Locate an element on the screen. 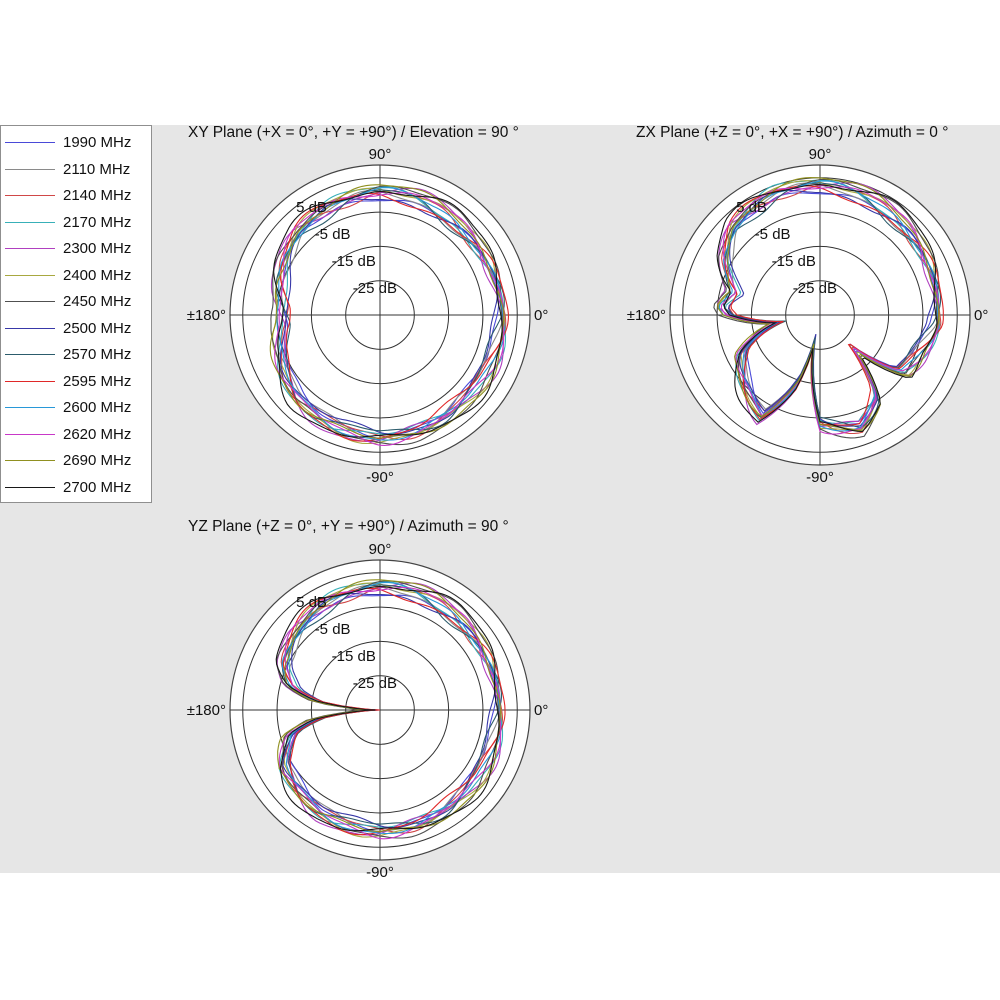 The width and height of the screenshot is (1000, 1000). legend-item: 2700 MHz is located at coordinates (77, 488).